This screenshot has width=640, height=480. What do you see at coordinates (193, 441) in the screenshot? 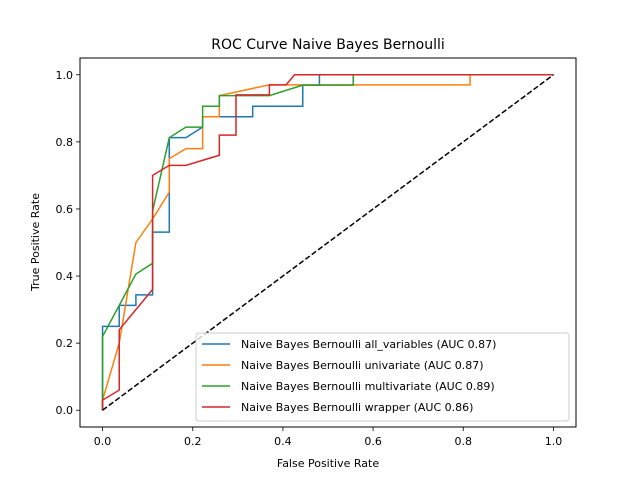
I see `x-tick-label: 0.2` at bounding box center [193, 441].